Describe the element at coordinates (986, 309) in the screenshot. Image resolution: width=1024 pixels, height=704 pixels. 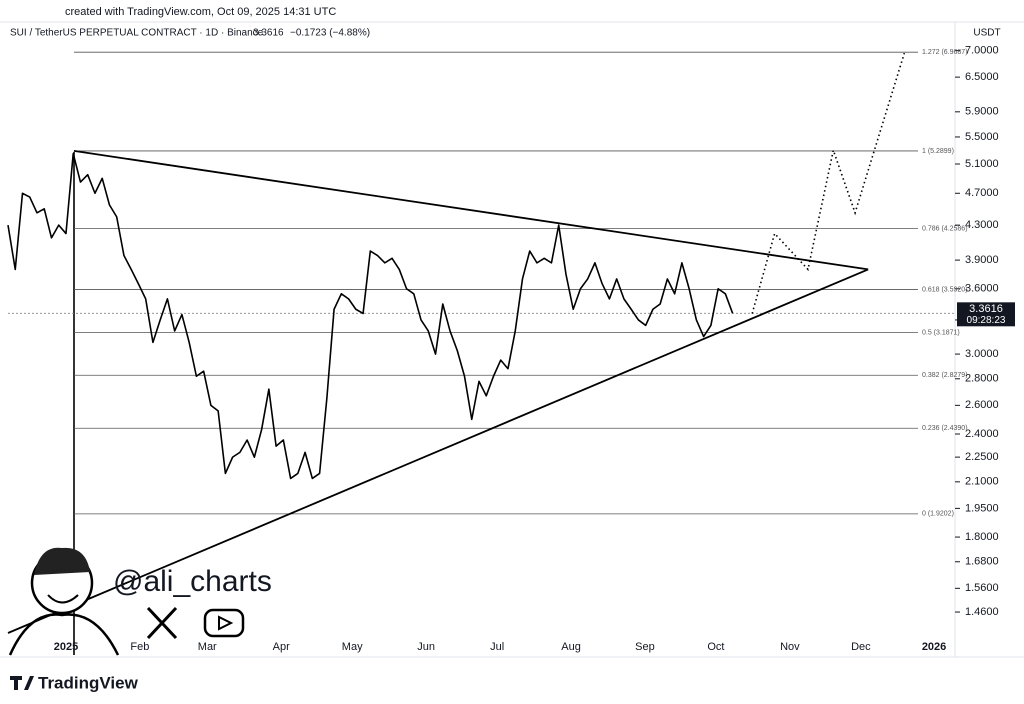
I see `last-price-label: 3.3616` at that location.